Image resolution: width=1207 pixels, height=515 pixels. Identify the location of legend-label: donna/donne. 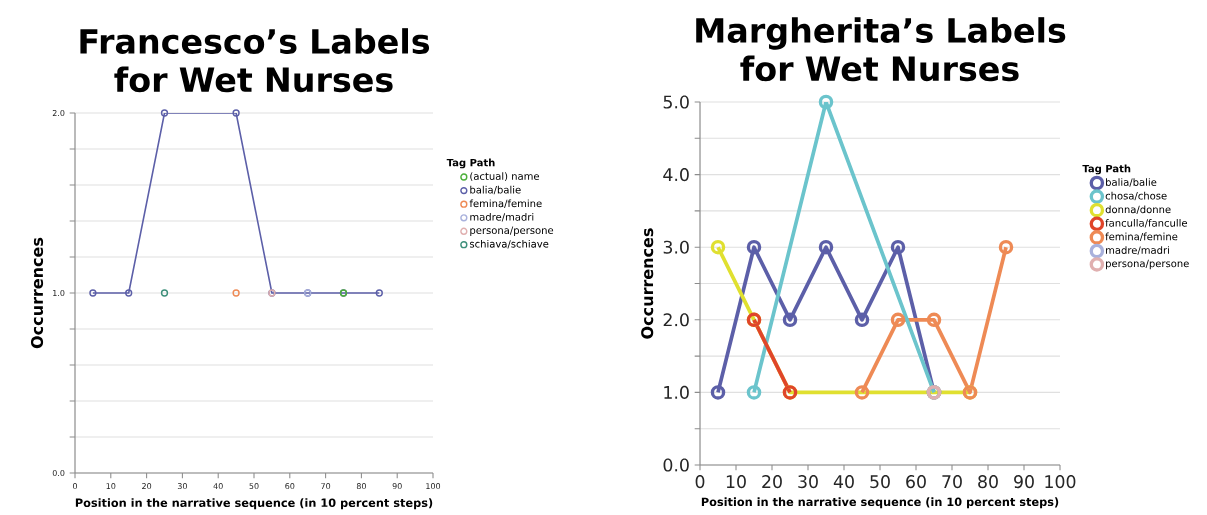
(1138, 209).